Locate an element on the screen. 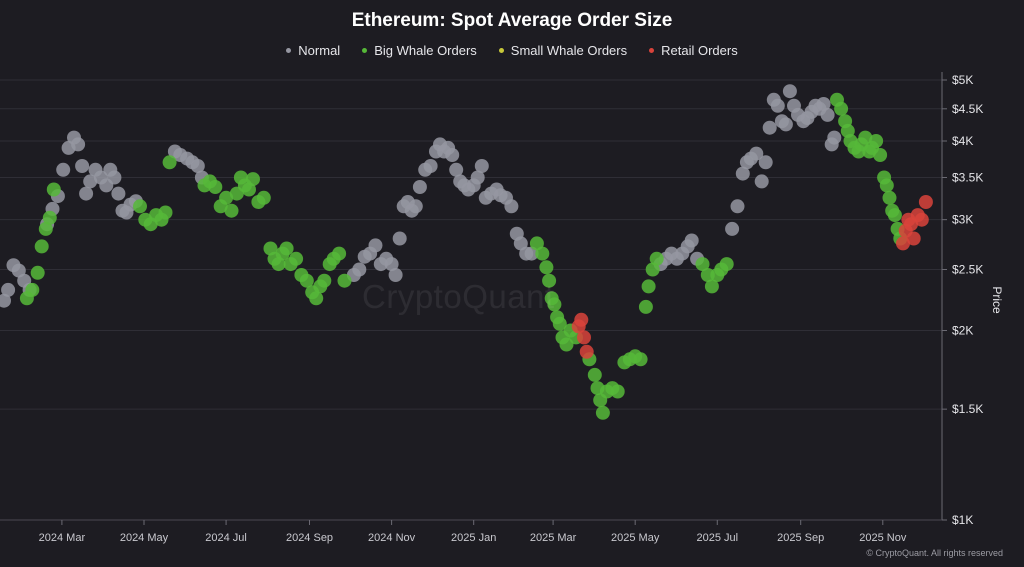 This screenshot has height=567, width=1024. legend-label-normal: Normal is located at coordinates (319, 50).